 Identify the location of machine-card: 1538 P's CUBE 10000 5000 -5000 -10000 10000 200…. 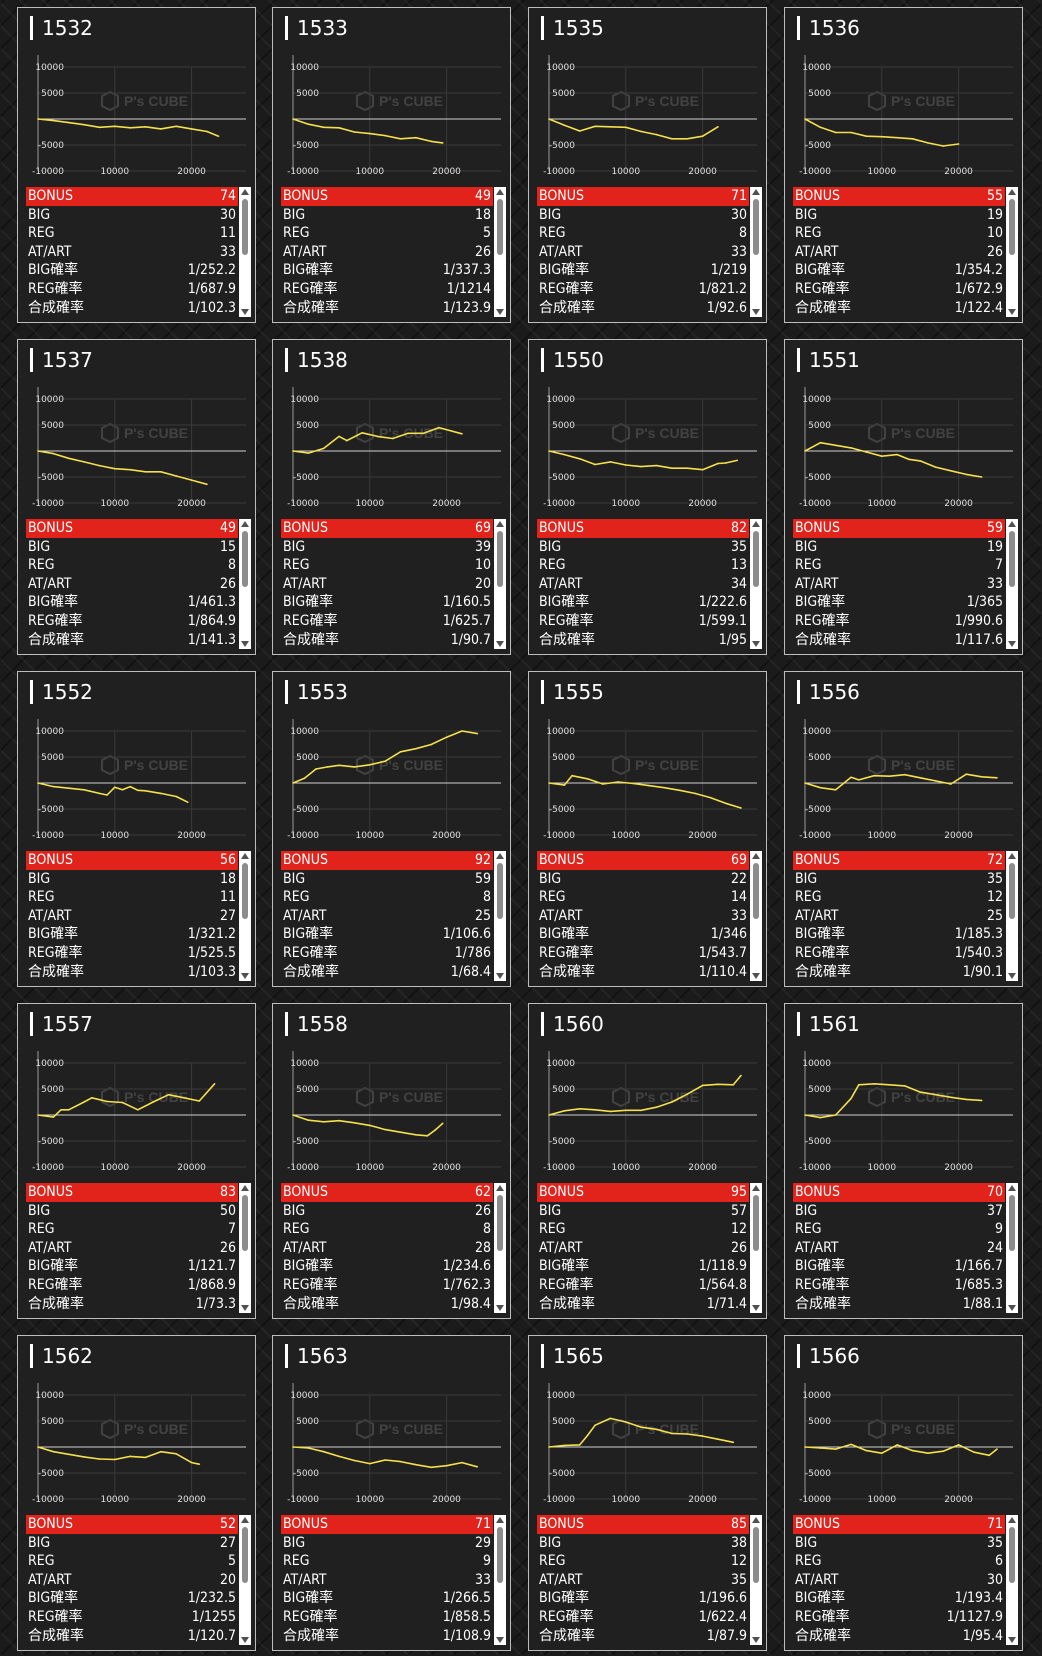
(391, 497).